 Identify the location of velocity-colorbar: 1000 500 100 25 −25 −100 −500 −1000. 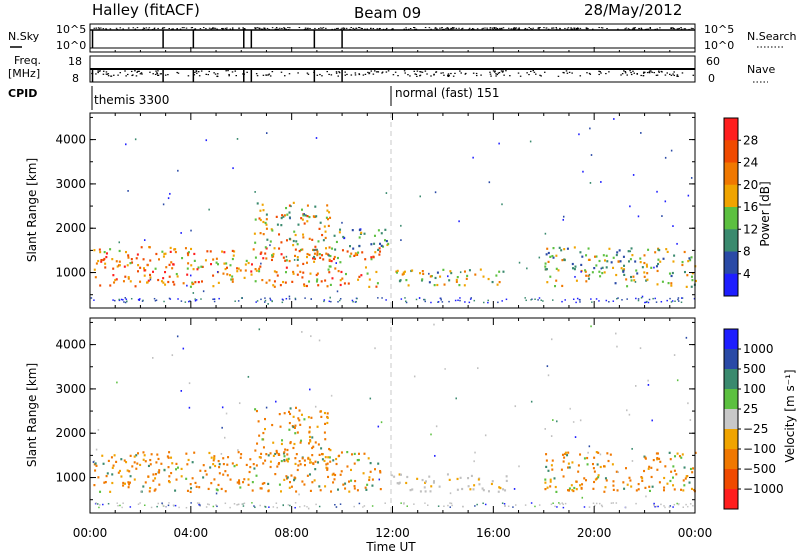
(753, 419).